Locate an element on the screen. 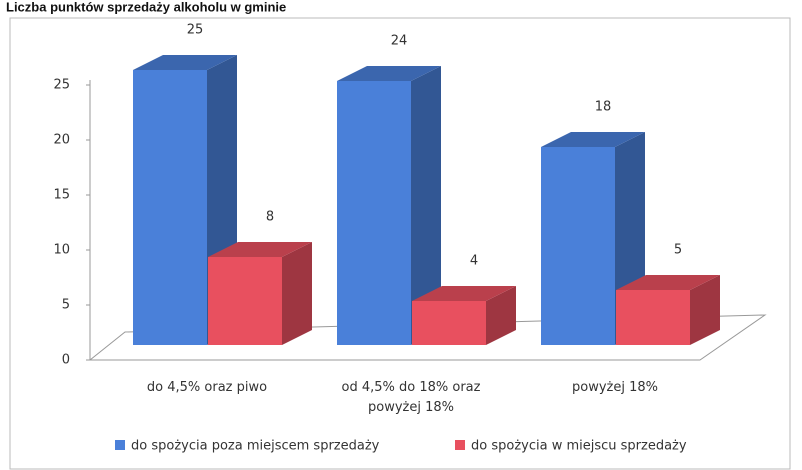 This screenshot has width=802, height=470. data-label: 8 is located at coordinates (270, 217).